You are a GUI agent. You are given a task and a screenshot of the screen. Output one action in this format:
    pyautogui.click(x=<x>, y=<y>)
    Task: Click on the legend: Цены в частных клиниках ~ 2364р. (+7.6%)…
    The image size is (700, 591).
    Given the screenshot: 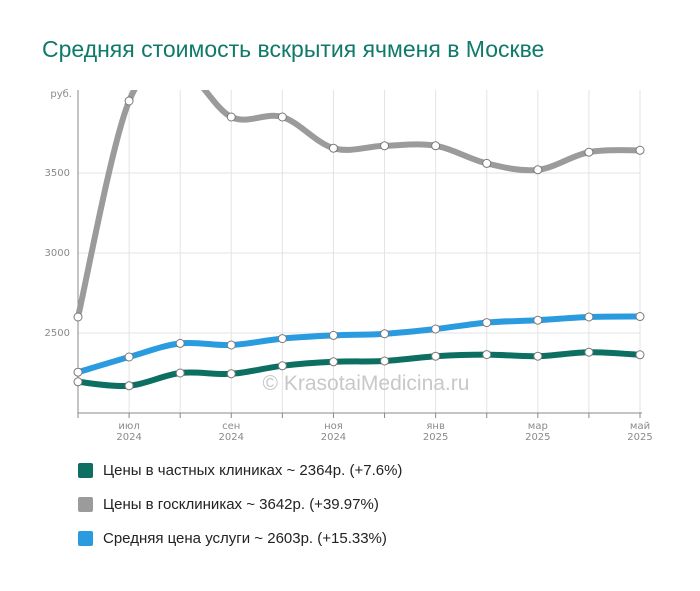 What is the action you would take?
    pyautogui.click(x=240, y=513)
    